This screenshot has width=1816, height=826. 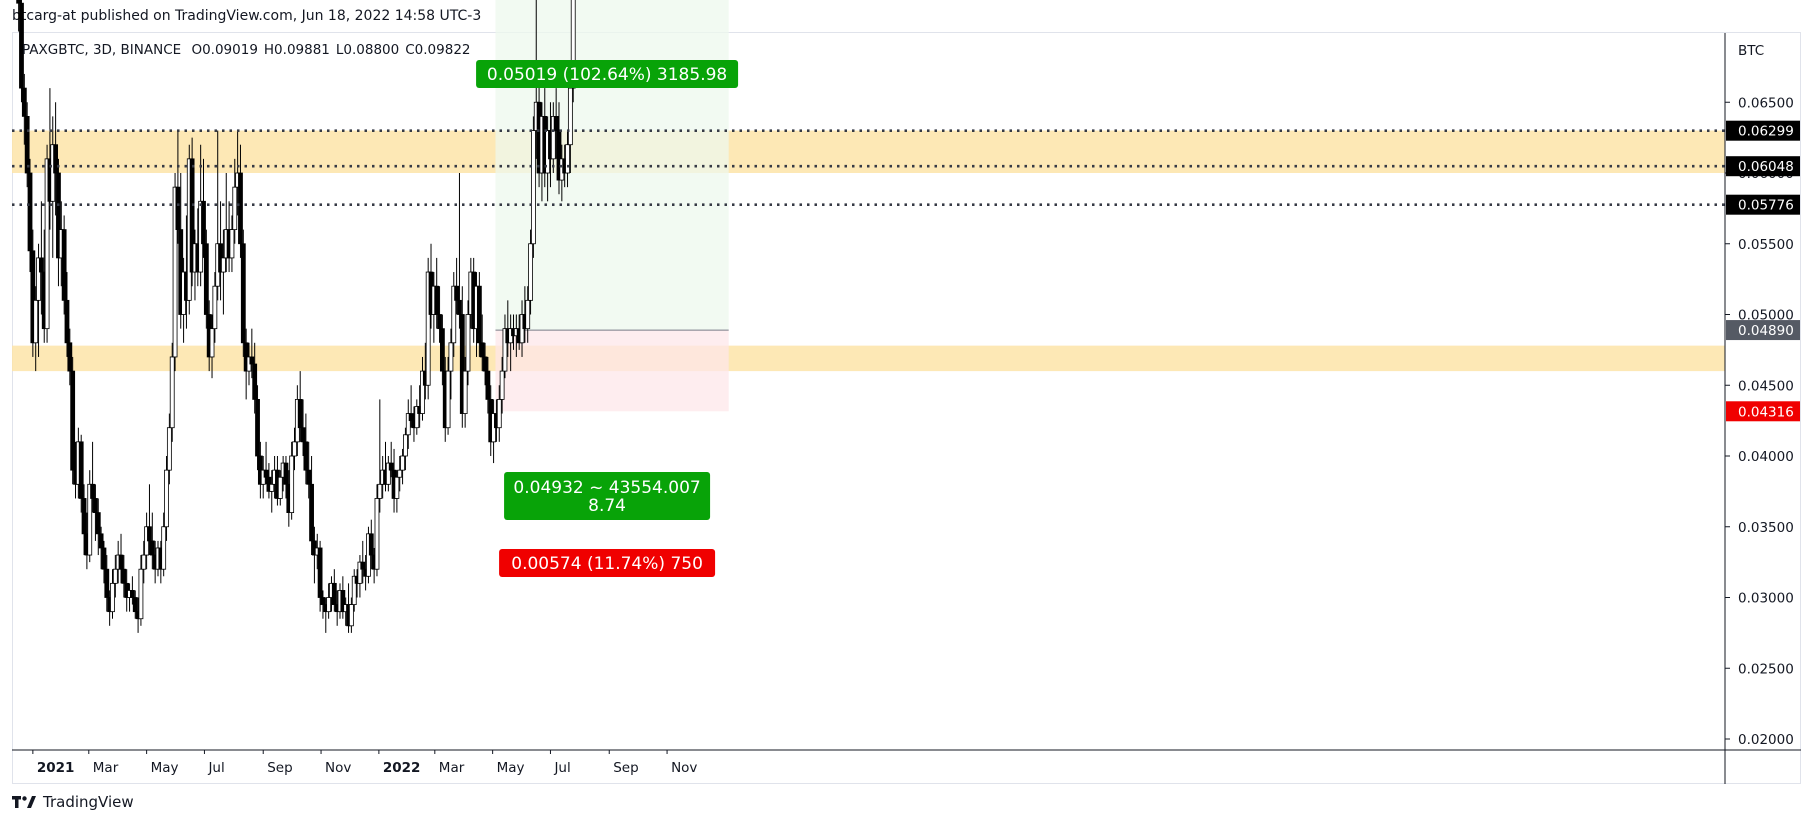 What do you see at coordinates (607, 563) in the screenshot?
I see `stop-label: 0.00574 (11.74%) 750` at bounding box center [607, 563].